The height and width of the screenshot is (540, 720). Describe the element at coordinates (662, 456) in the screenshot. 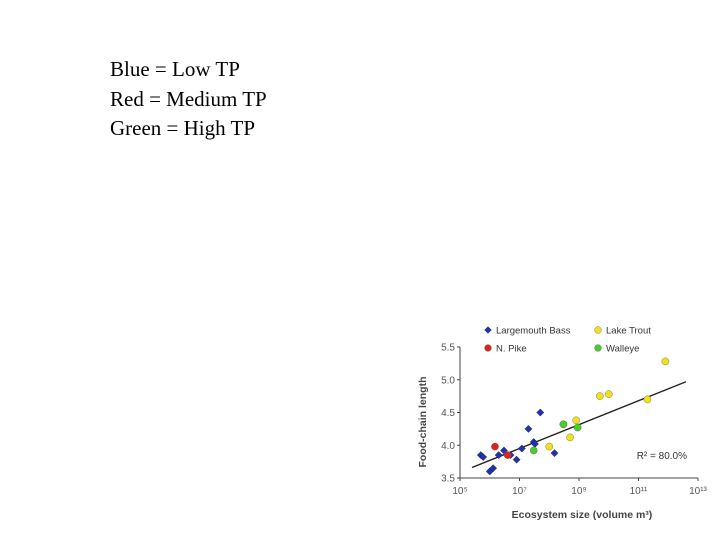

I see `r-squared-annotation: R² = 80.0%` at that location.